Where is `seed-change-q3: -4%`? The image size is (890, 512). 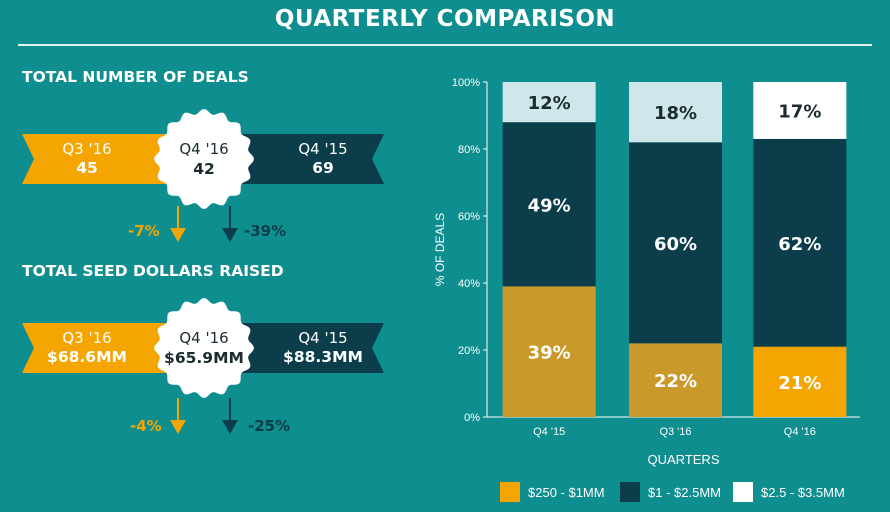
seed-change-q3: -4% is located at coordinates (146, 426).